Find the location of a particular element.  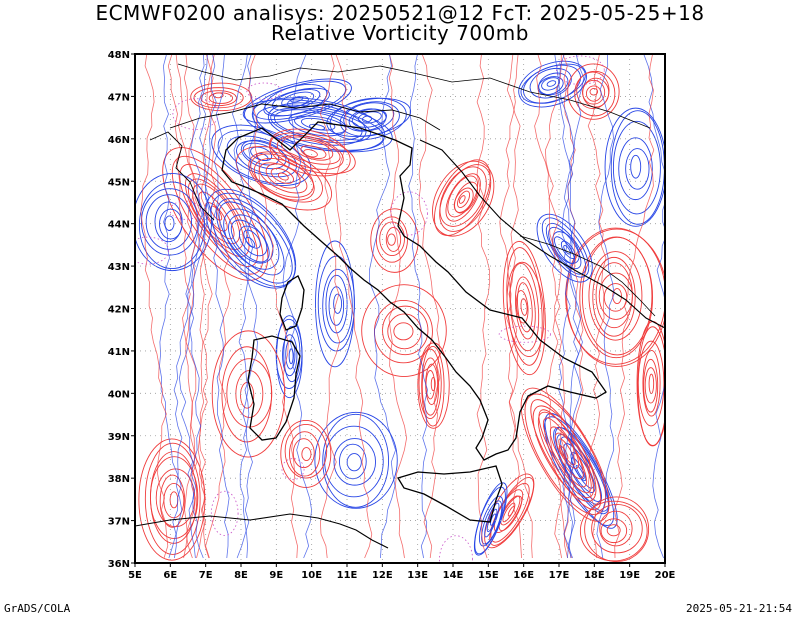

y-tick-label: 39N is located at coordinates (119, 437).